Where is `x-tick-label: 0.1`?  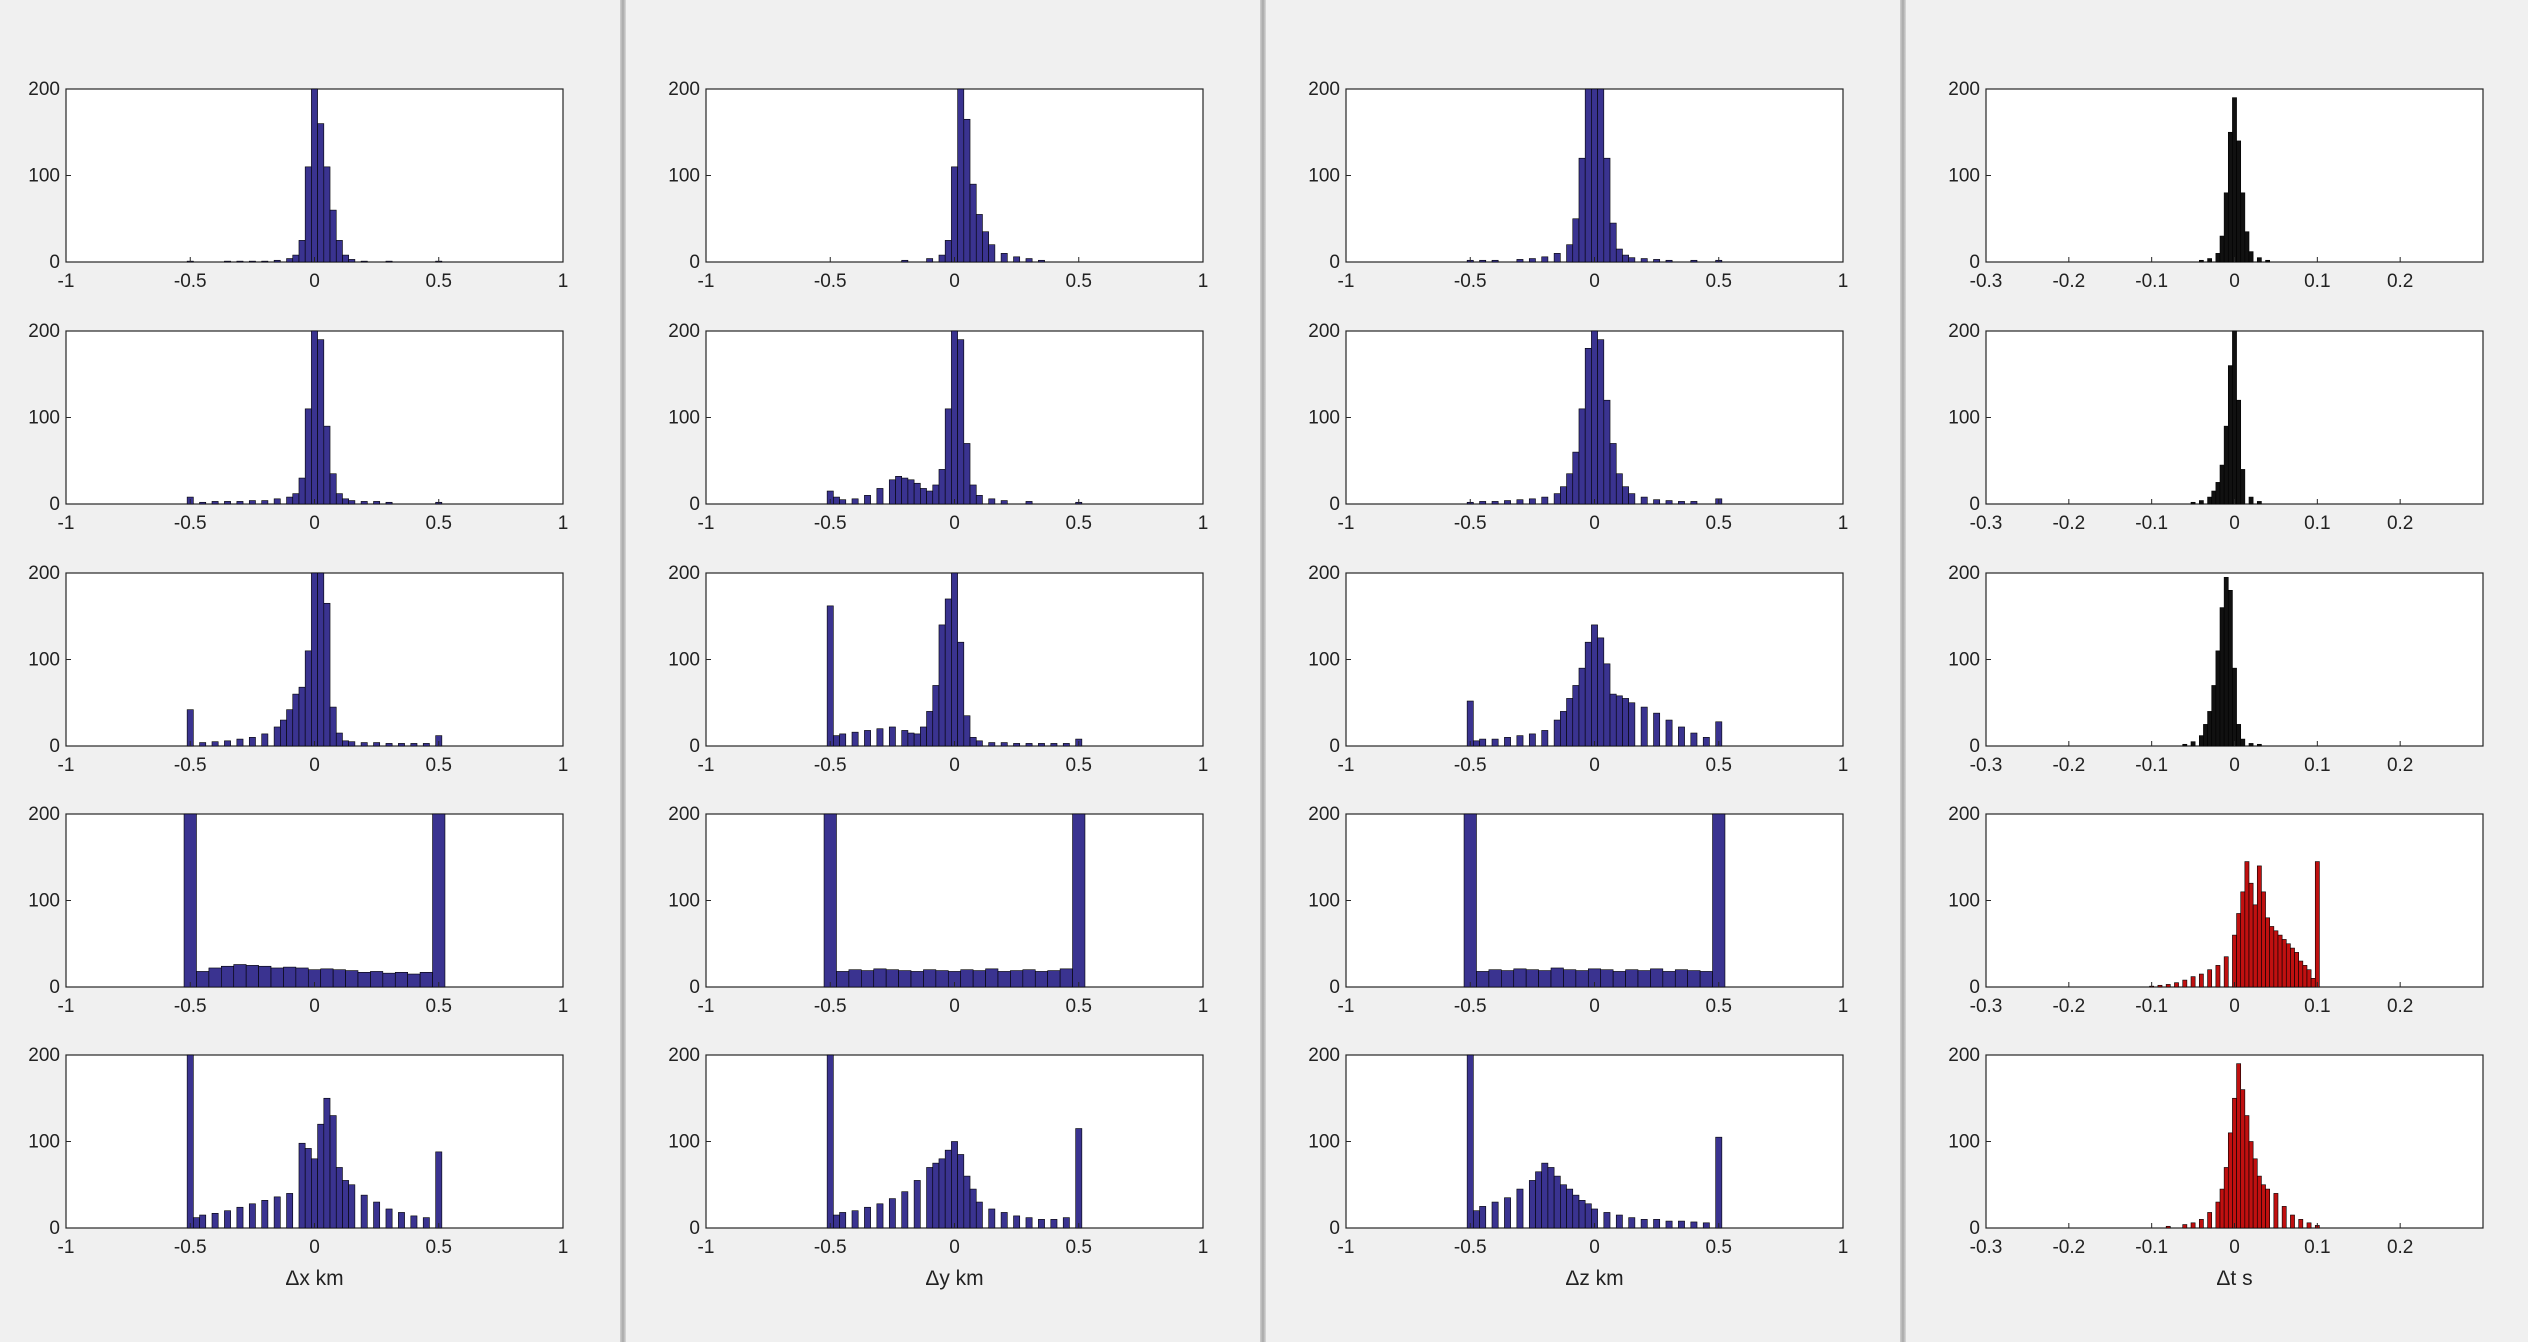
x-tick-label: 0.1 is located at coordinates (2317, 281).